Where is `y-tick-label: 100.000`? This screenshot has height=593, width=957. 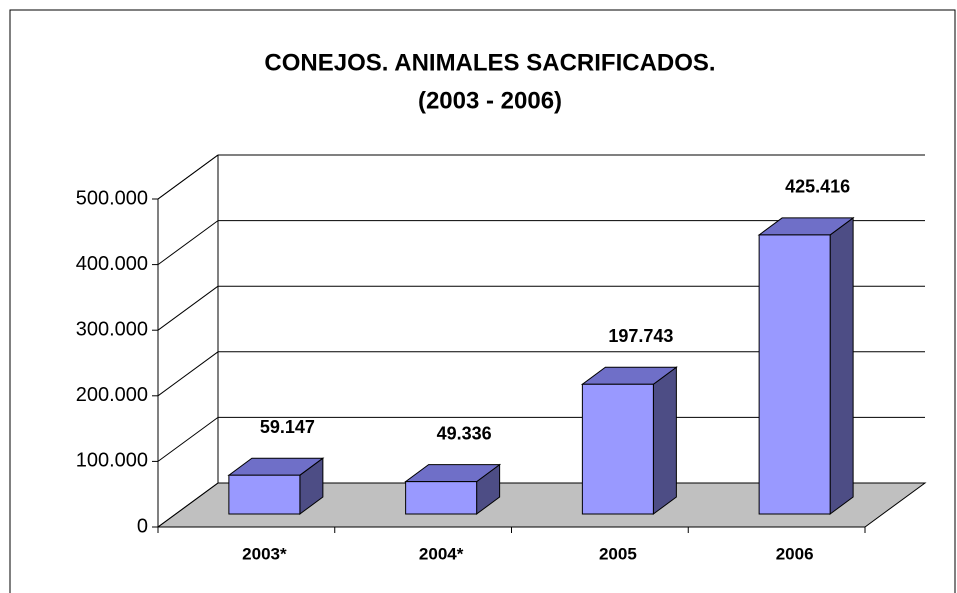 y-tick-label: 100.000 is located at coordinates (112, 461).